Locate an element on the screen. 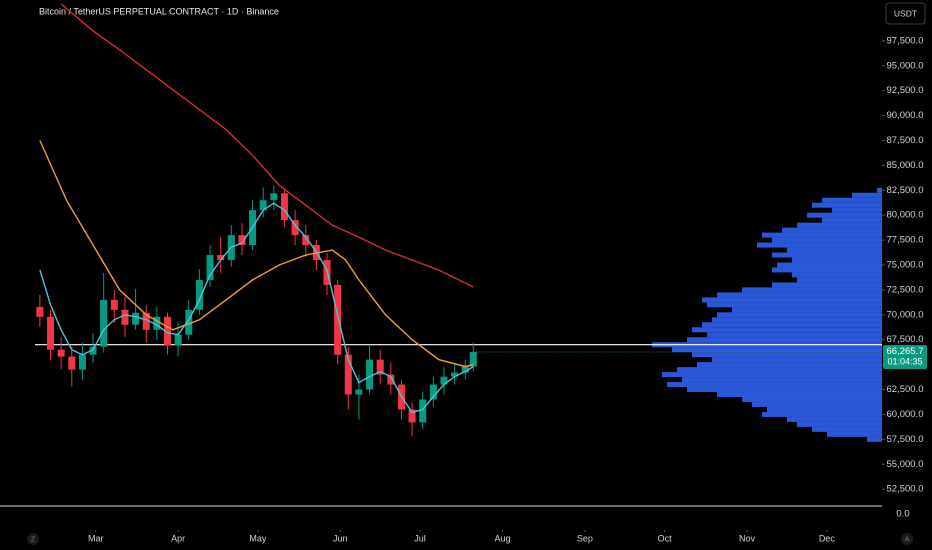 The image size is (932, 550). x-tick-label: Jul is located at coordinates (420, 538).